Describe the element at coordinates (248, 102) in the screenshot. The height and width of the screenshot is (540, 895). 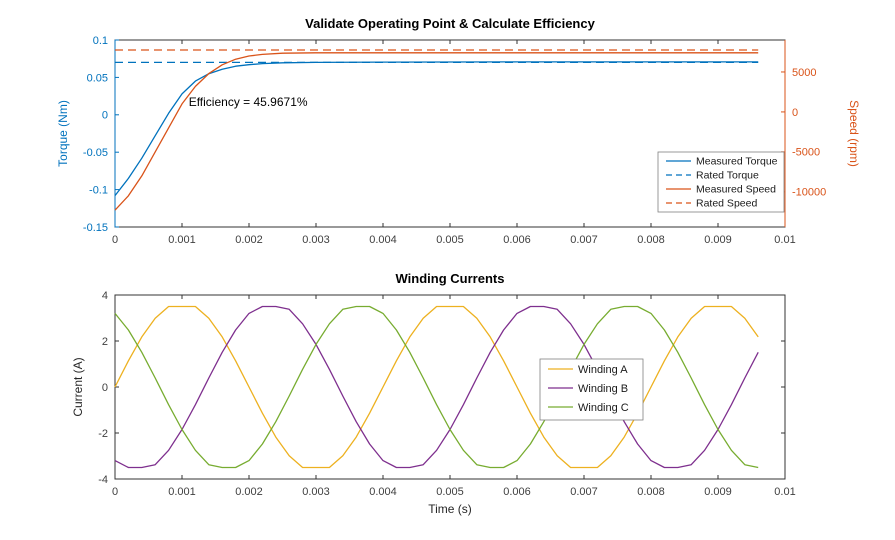
I see `efficiency-annotation: Efficiency = 45.9671%` at that location.